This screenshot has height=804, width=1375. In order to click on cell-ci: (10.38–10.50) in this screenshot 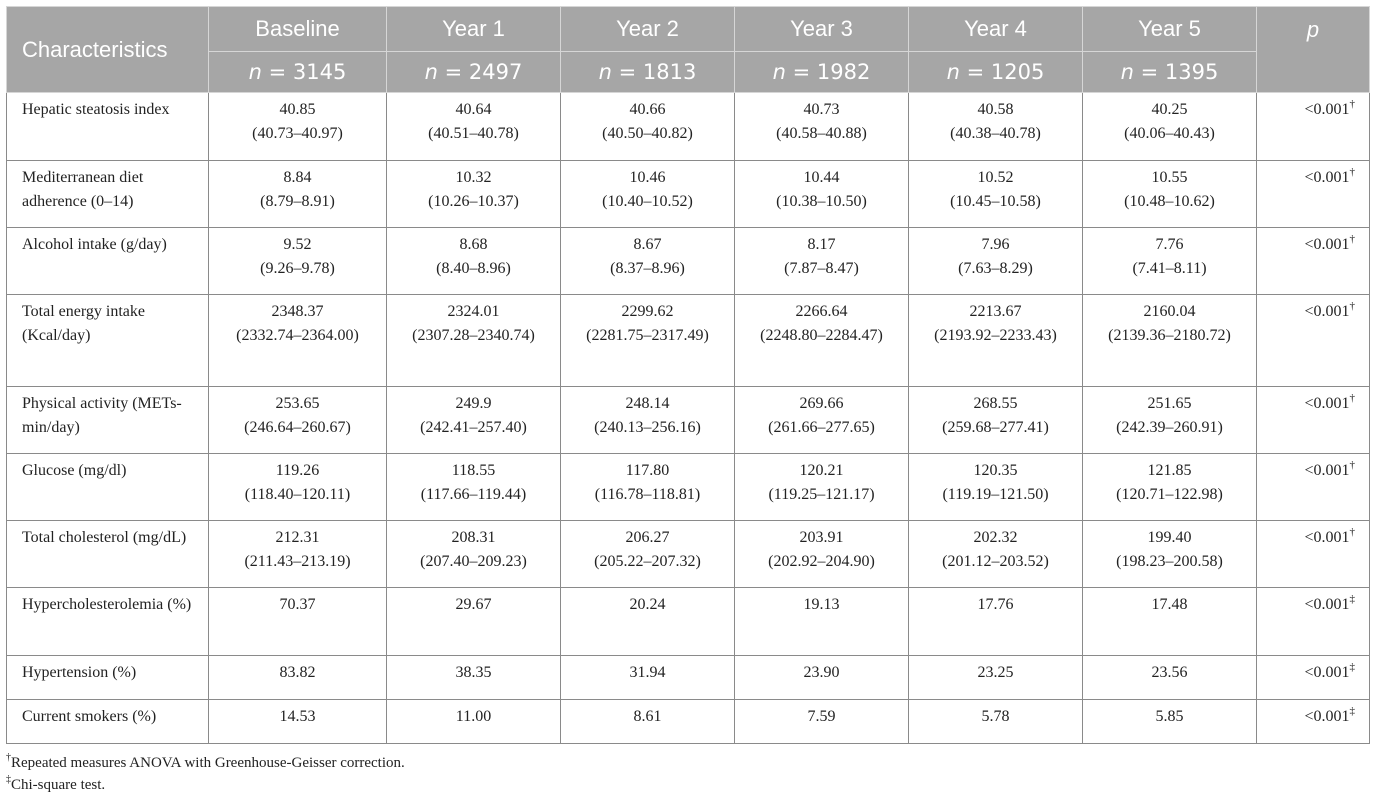, I will do `click(821, 201)`.